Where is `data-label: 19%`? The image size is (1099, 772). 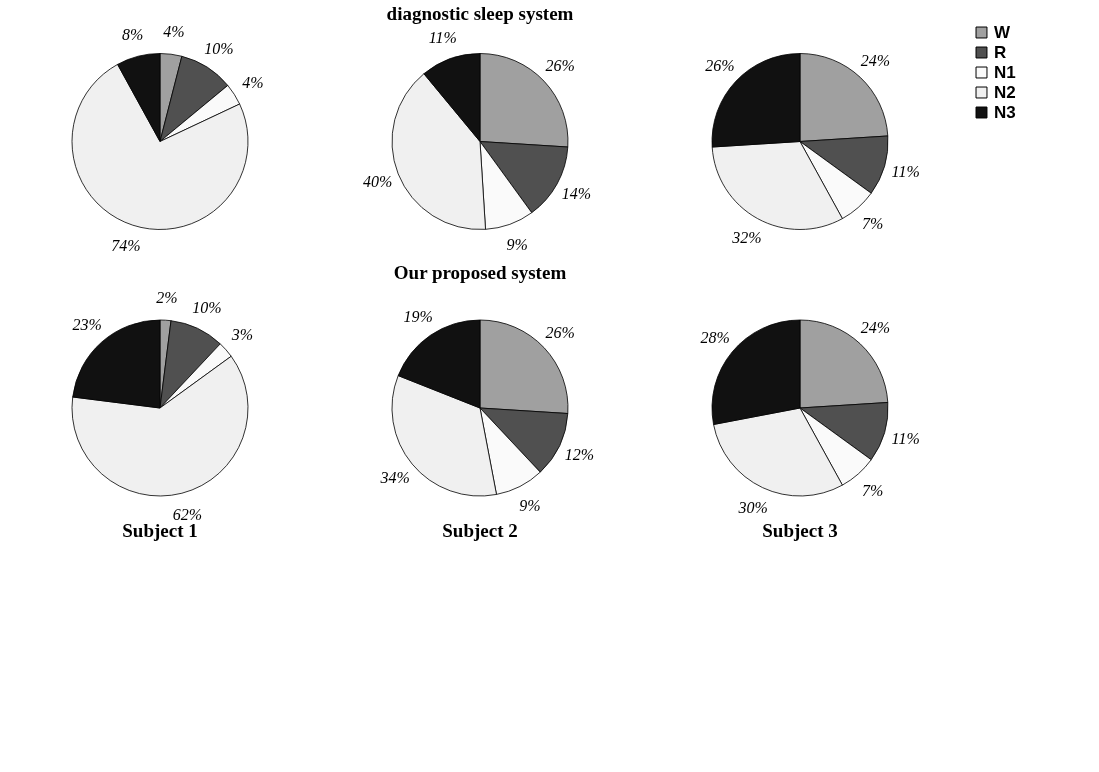
data-label: 19% is located at coordinates (418, 317).